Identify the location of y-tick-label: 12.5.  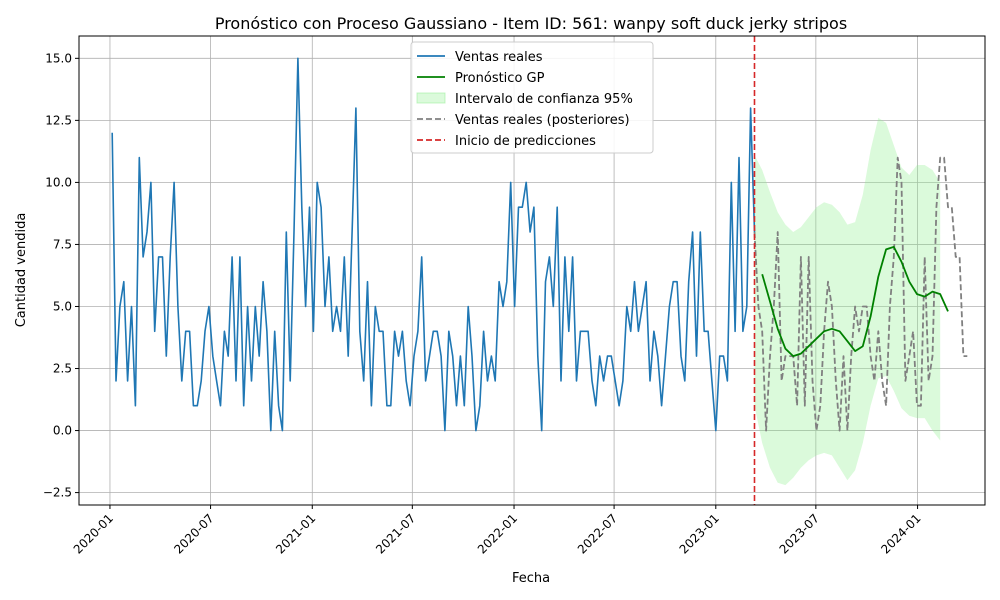
(58, 120).